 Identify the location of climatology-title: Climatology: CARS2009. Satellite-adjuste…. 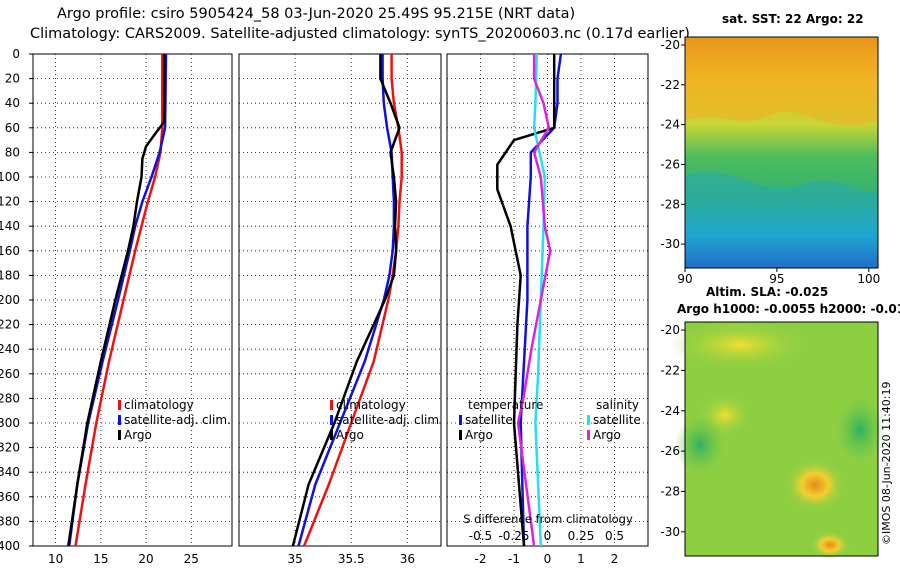
(360, 34).